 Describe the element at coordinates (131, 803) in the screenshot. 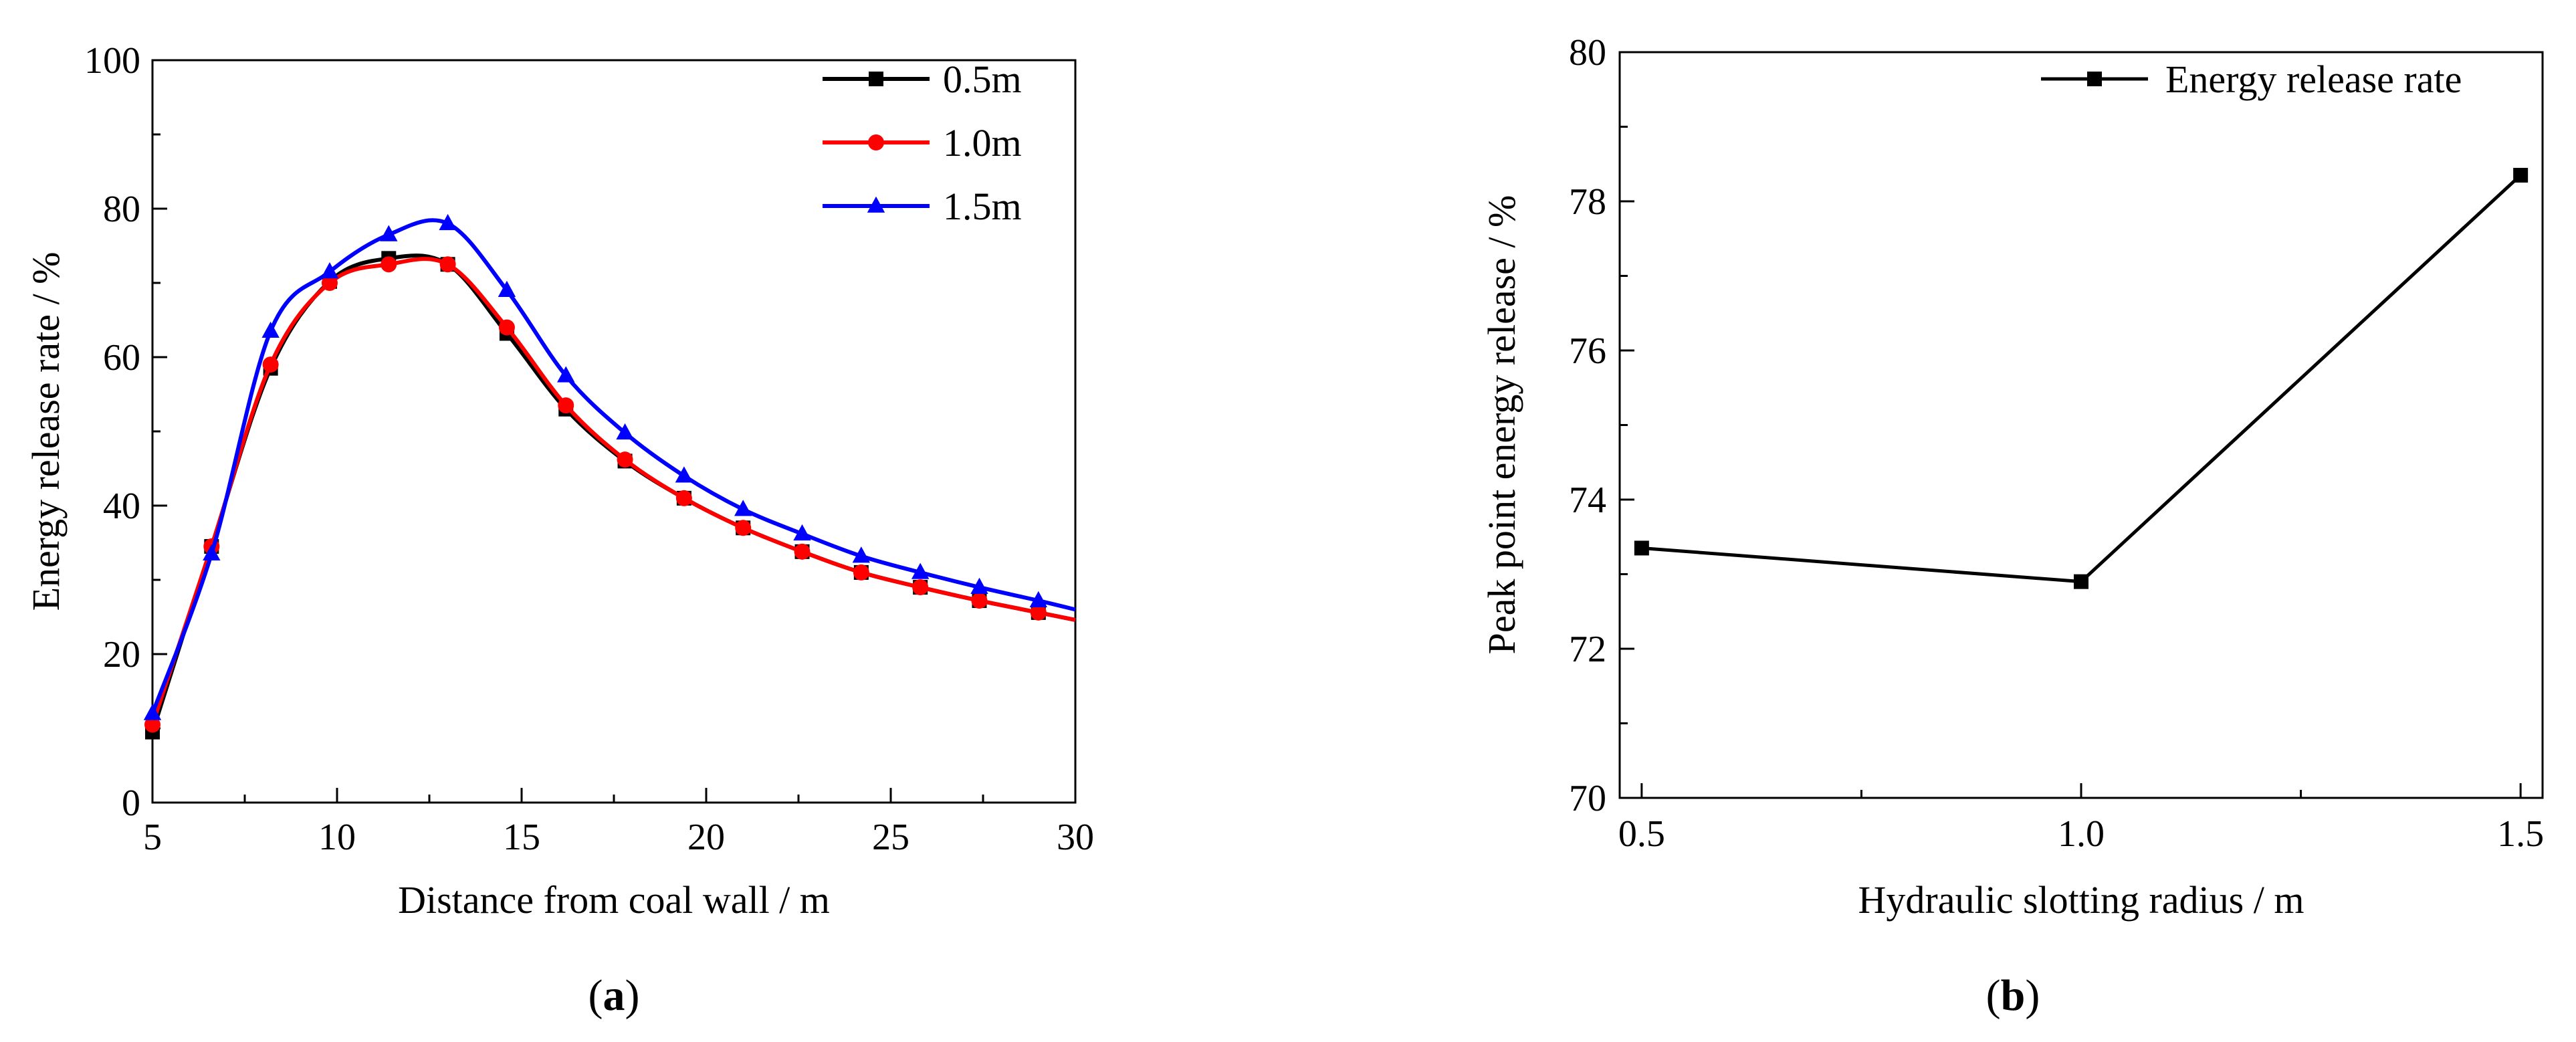

I see `y-tick-label: 0` at that location.